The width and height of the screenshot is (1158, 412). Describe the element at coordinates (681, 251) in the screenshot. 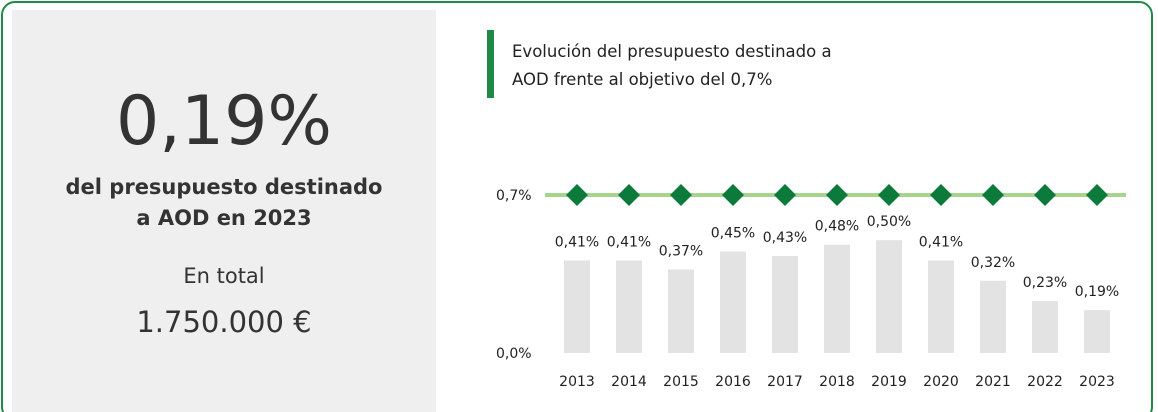

I see `value-label: 0,37%` at that location.